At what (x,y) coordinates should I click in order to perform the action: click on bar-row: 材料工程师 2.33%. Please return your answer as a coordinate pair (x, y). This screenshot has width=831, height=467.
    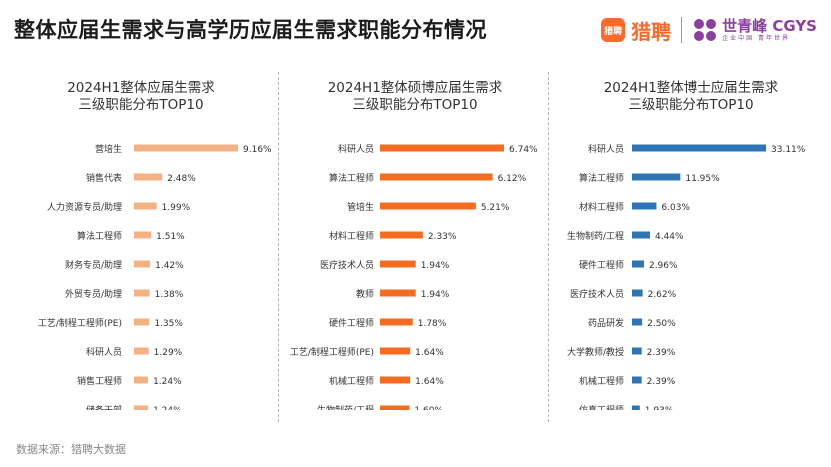
    Looking at the image, I should click on (393, 236).